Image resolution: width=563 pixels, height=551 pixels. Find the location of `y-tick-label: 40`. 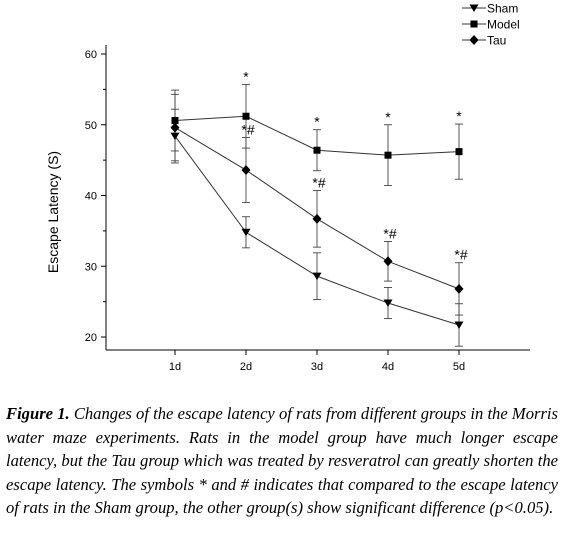

y-tick-label: 40 is located at coordinates (91, 197).